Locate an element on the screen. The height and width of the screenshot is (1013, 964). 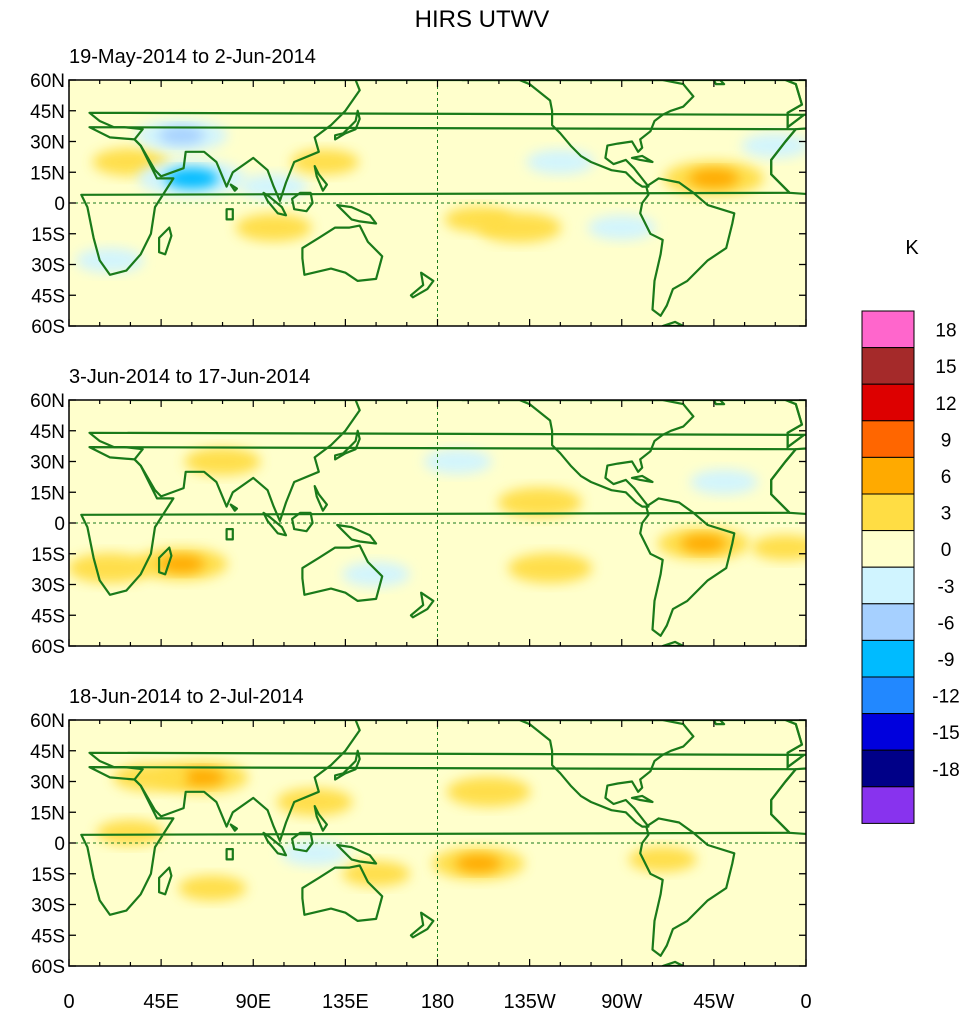
coastline-antarctic-edge is located at coordinates (673, 963).